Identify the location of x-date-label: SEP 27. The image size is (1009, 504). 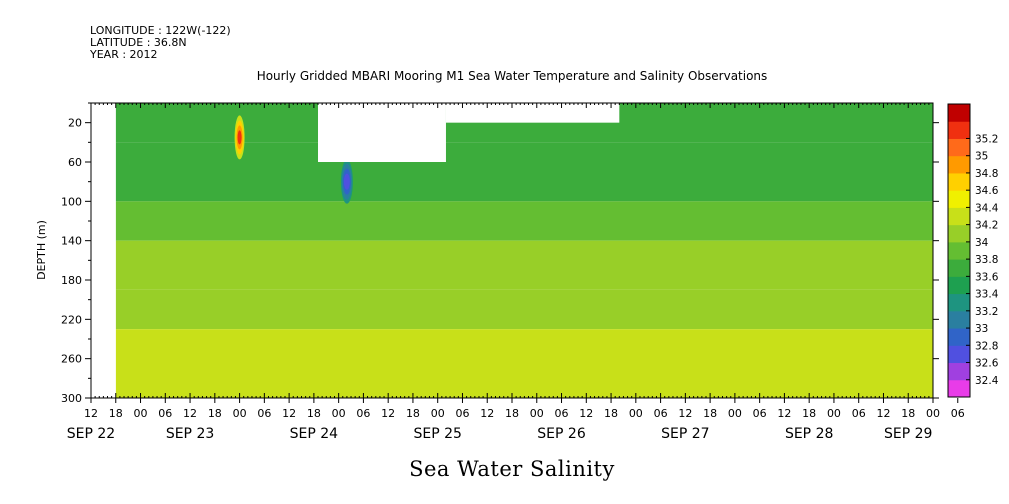
(685, 434).